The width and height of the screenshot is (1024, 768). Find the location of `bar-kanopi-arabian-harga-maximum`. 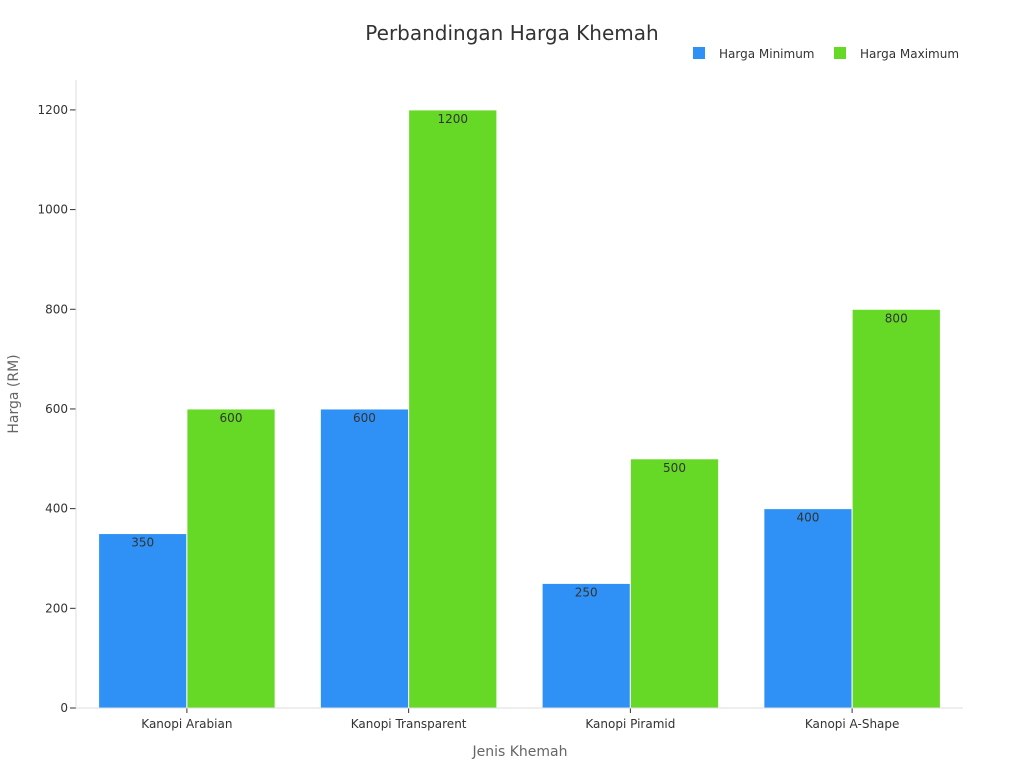

bar-kanopi-arabian-harga-maximum is located at coordinates (231, 558).